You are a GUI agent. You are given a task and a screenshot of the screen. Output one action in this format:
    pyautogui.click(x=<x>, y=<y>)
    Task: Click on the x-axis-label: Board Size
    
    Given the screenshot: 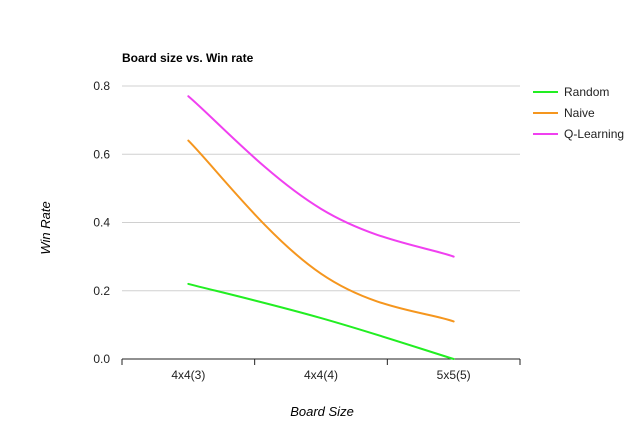 What is the action you would take?
    pyautogui.click(x=322, y=411)
    